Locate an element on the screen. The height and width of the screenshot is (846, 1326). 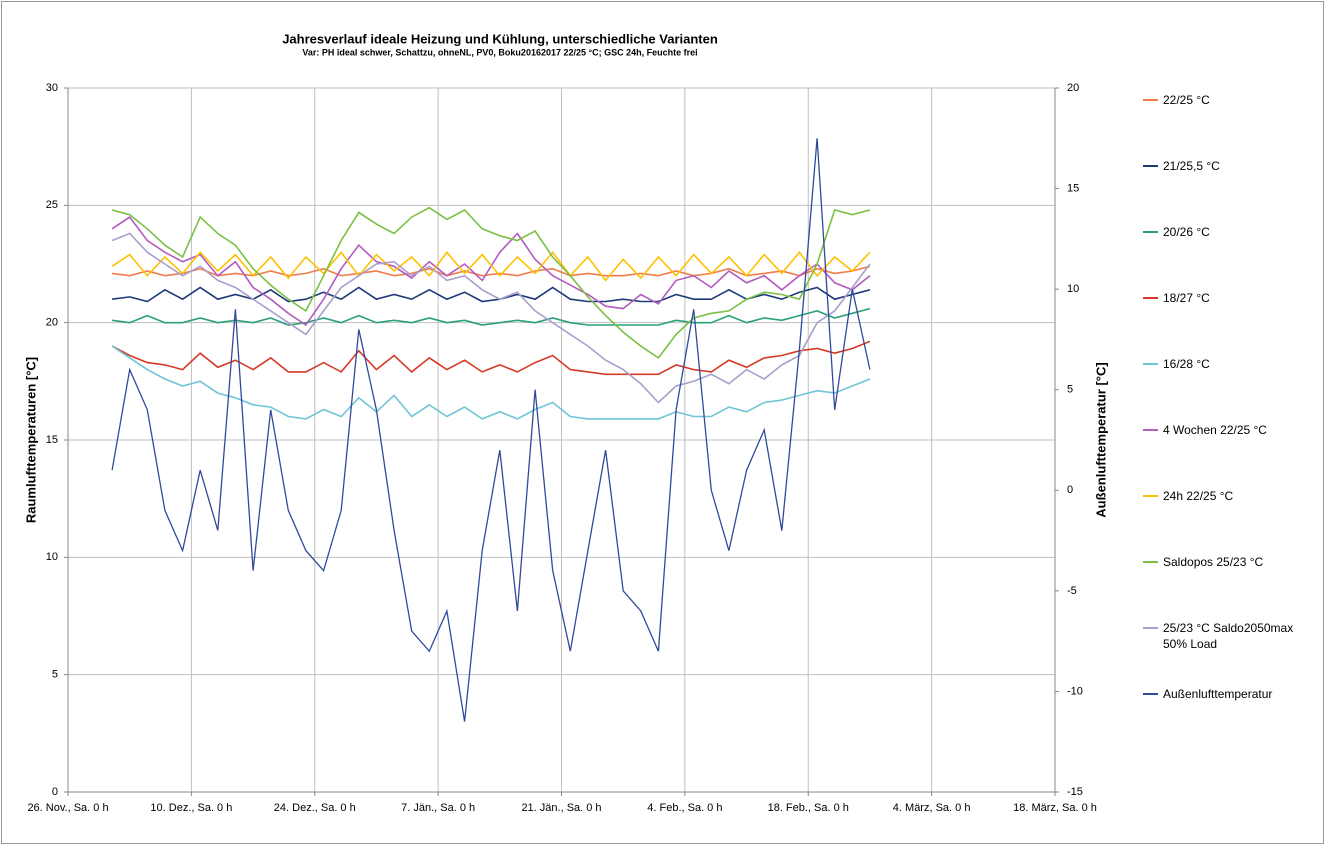
legend-label: 22/25 °C is located at coordinates (1186, 100).